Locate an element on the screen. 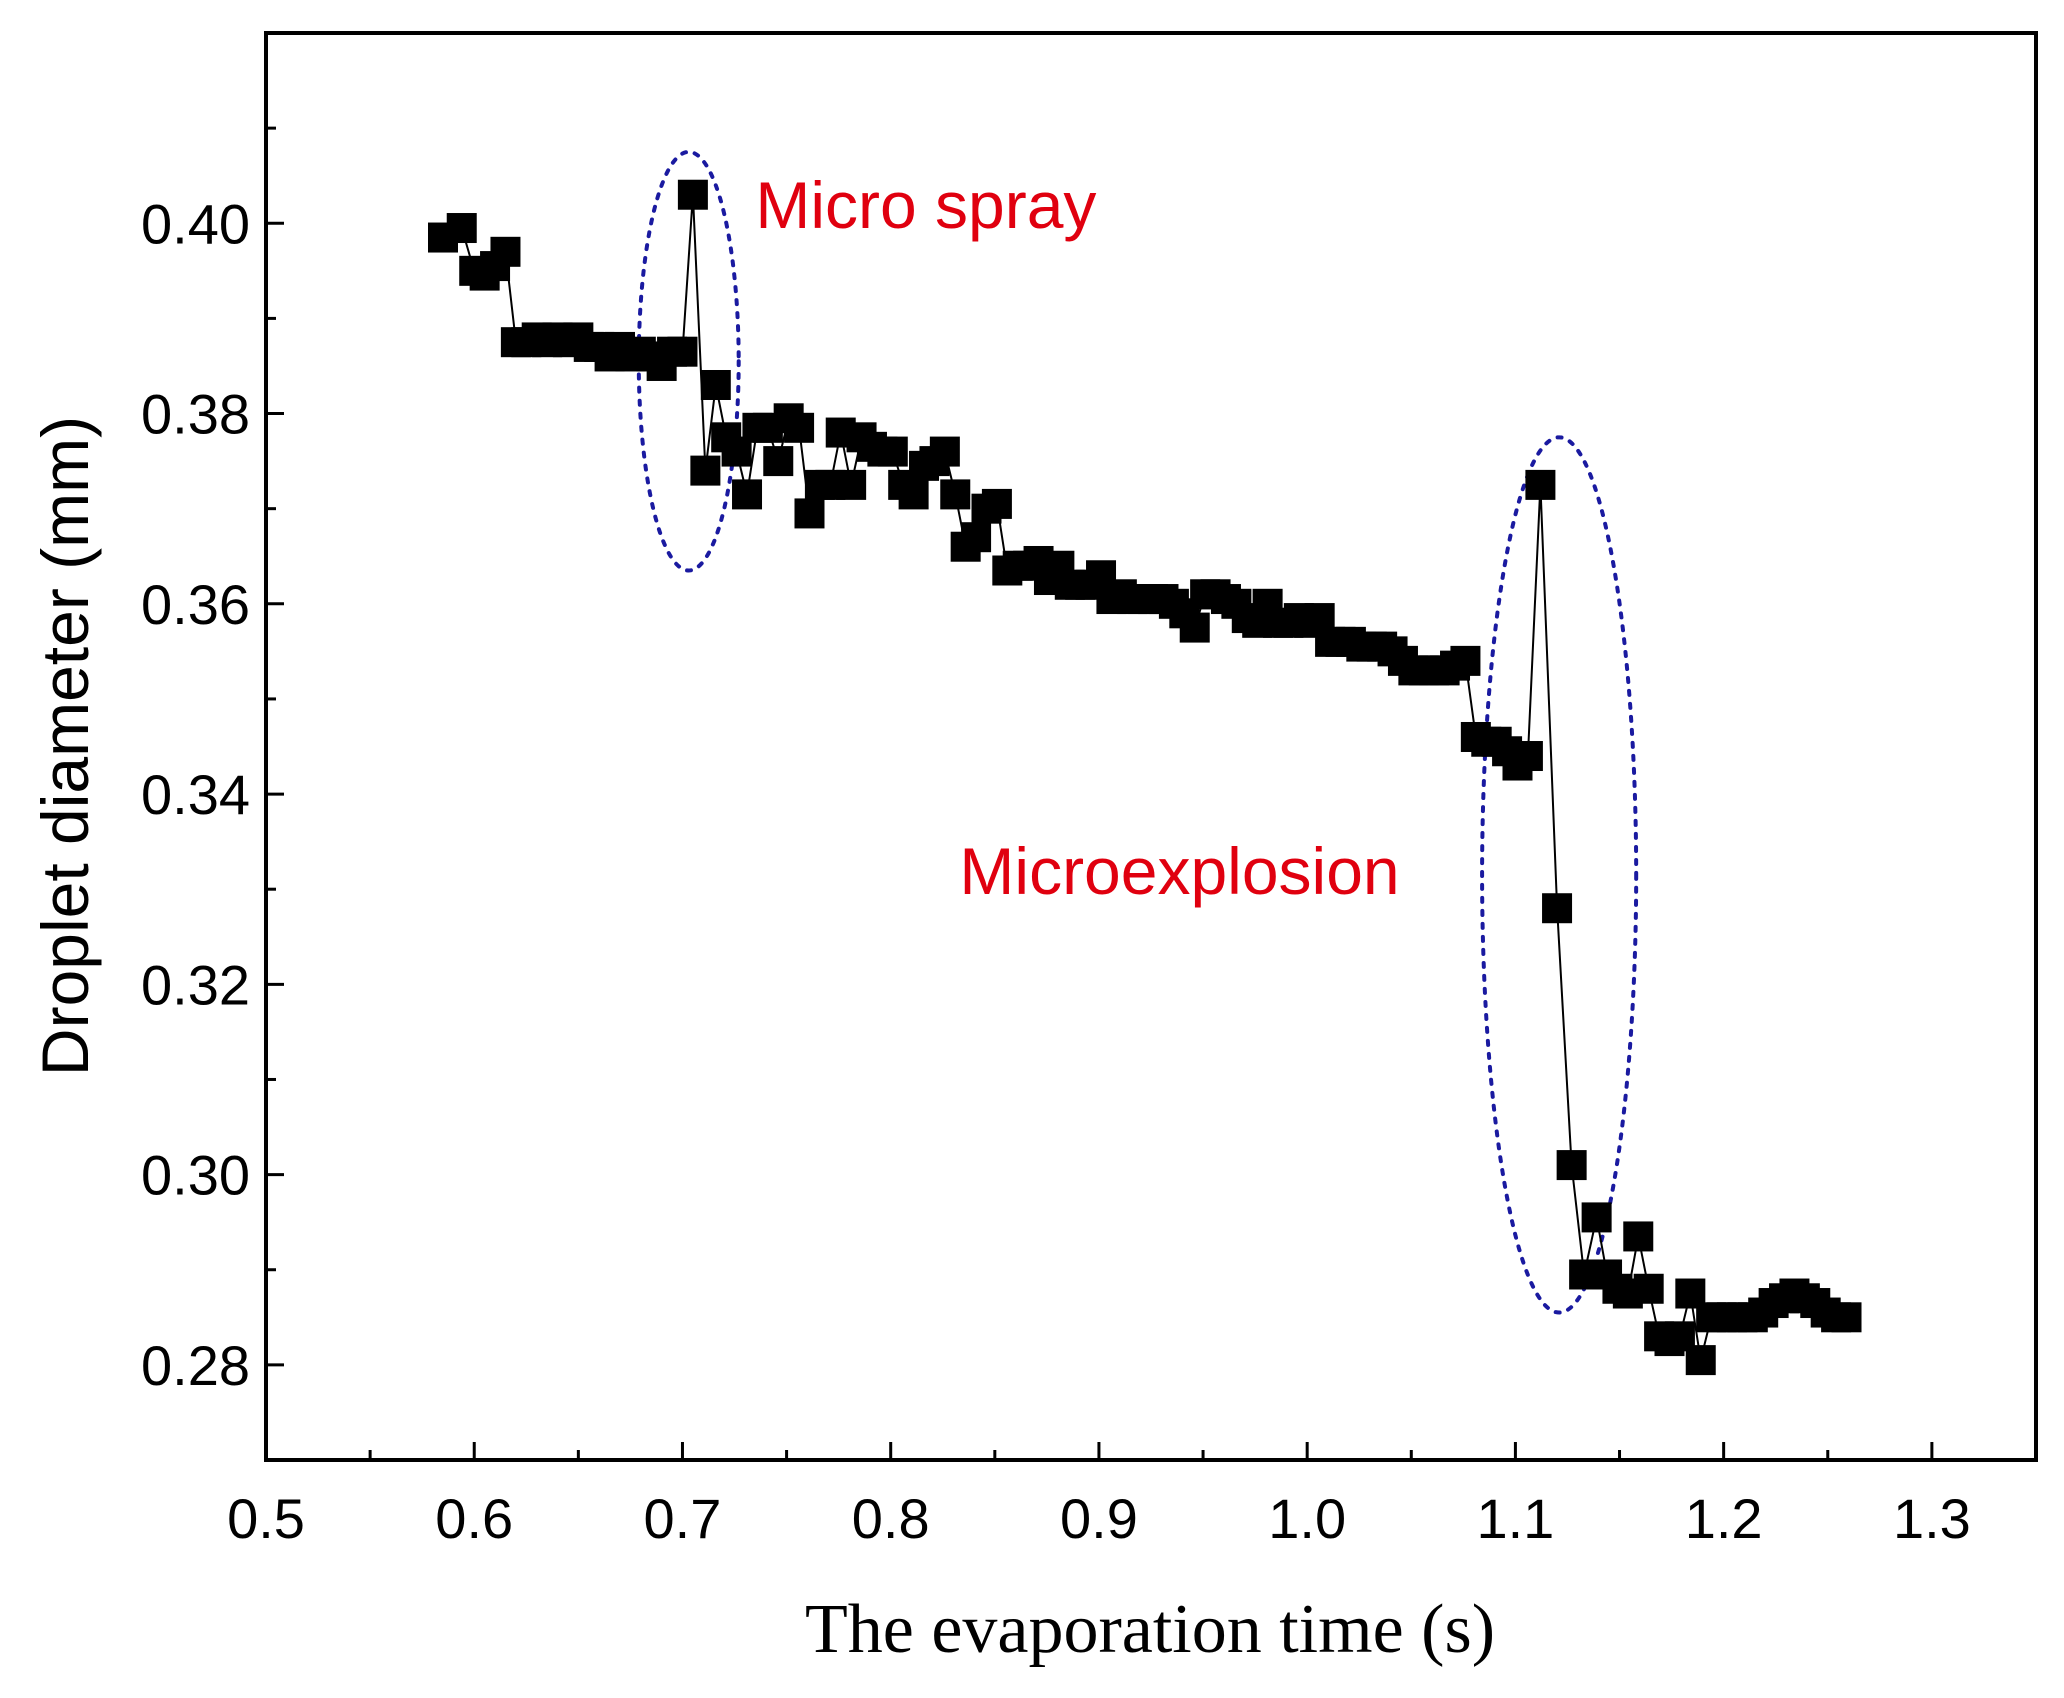 The image size is (2064, 1698). y-tick-label: 0.34 is located at coordinates (195, 794).